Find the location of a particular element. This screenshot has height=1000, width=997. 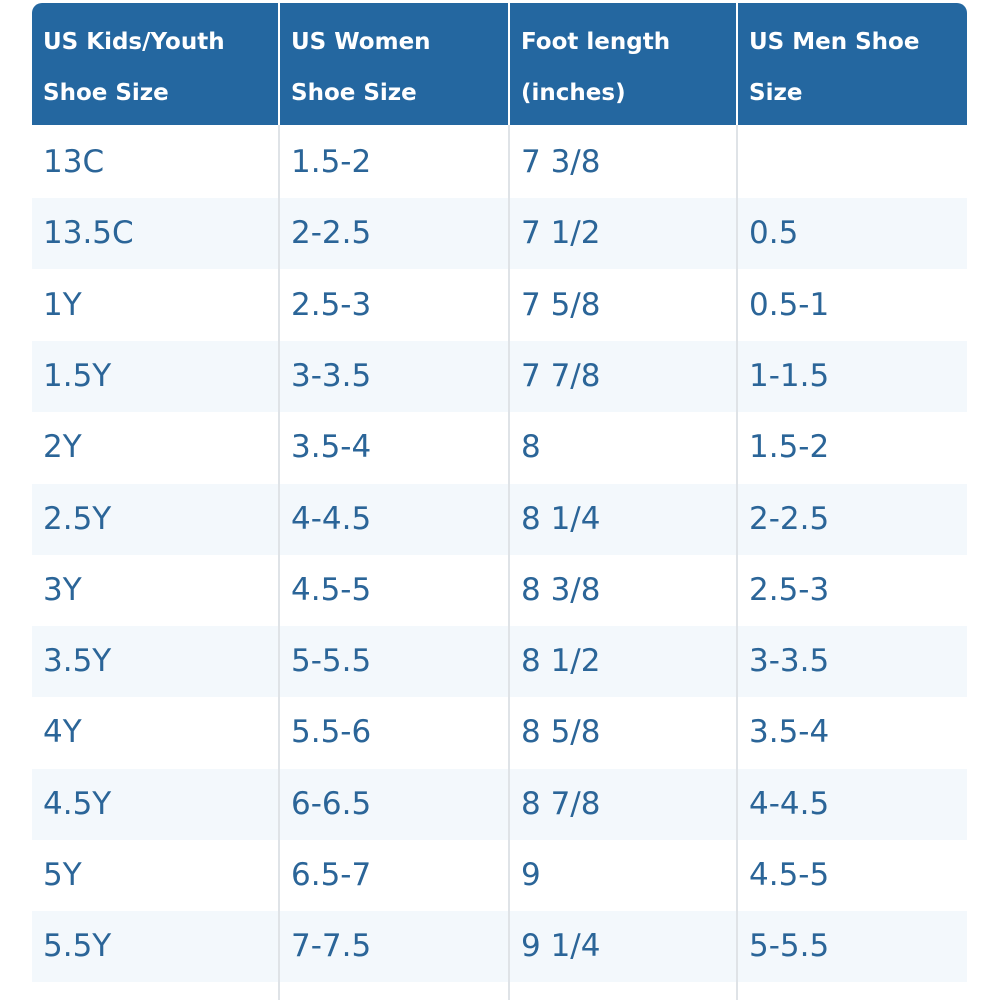

header-cell: Foot length (inches) is located at coordinates (623, 64).